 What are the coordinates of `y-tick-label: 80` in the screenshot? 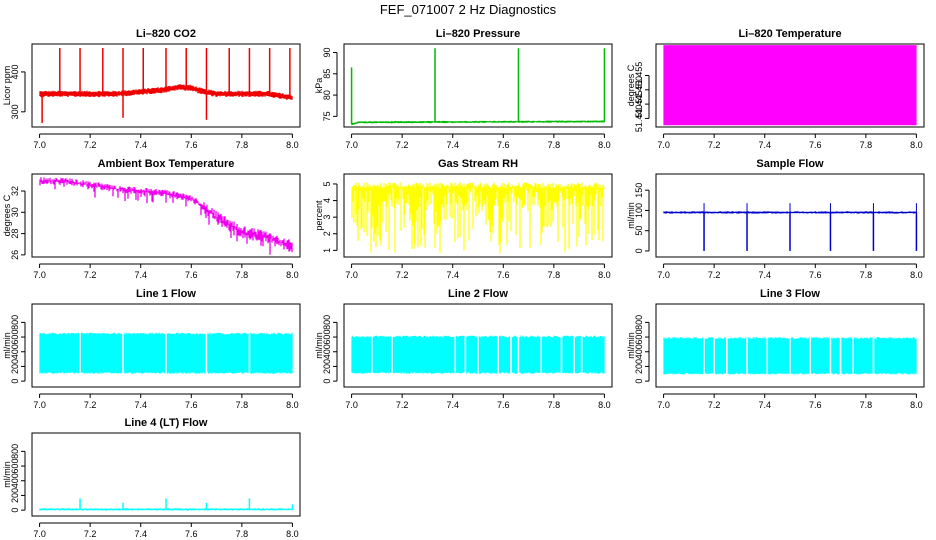 It's located at (327, 95).